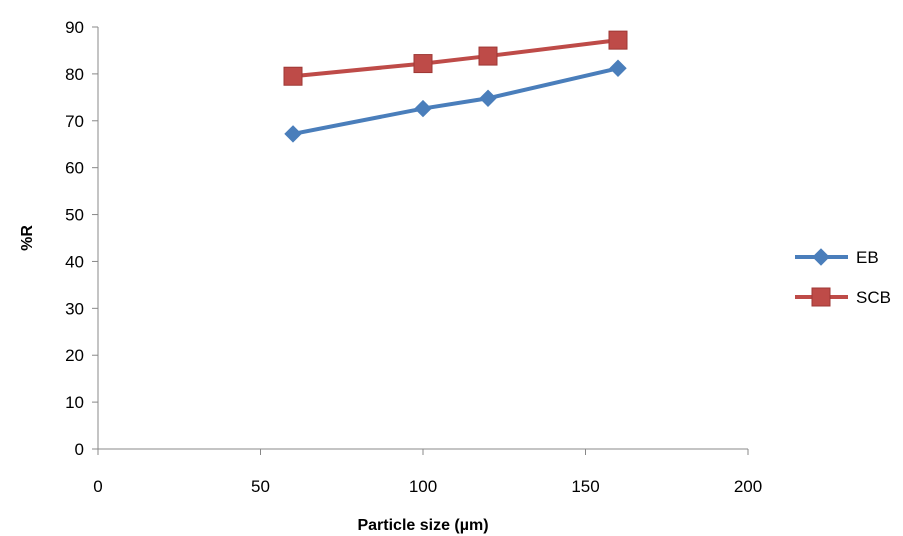 The width and height of the screenshot is (903, 536). Describe the element at coordinates (873, 297) in the screenshot. I see `legend-label-scb: SCB` at that location.